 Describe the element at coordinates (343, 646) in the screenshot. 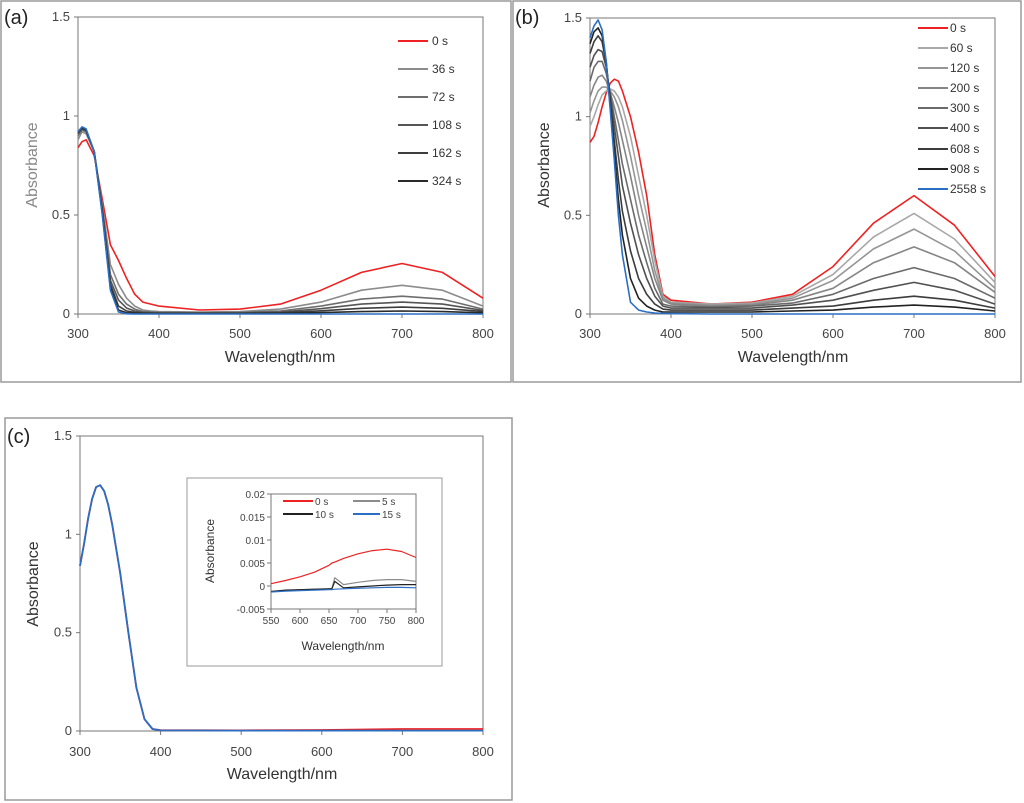

I see `inset-xlabel: Wavelength/nm` at that location.